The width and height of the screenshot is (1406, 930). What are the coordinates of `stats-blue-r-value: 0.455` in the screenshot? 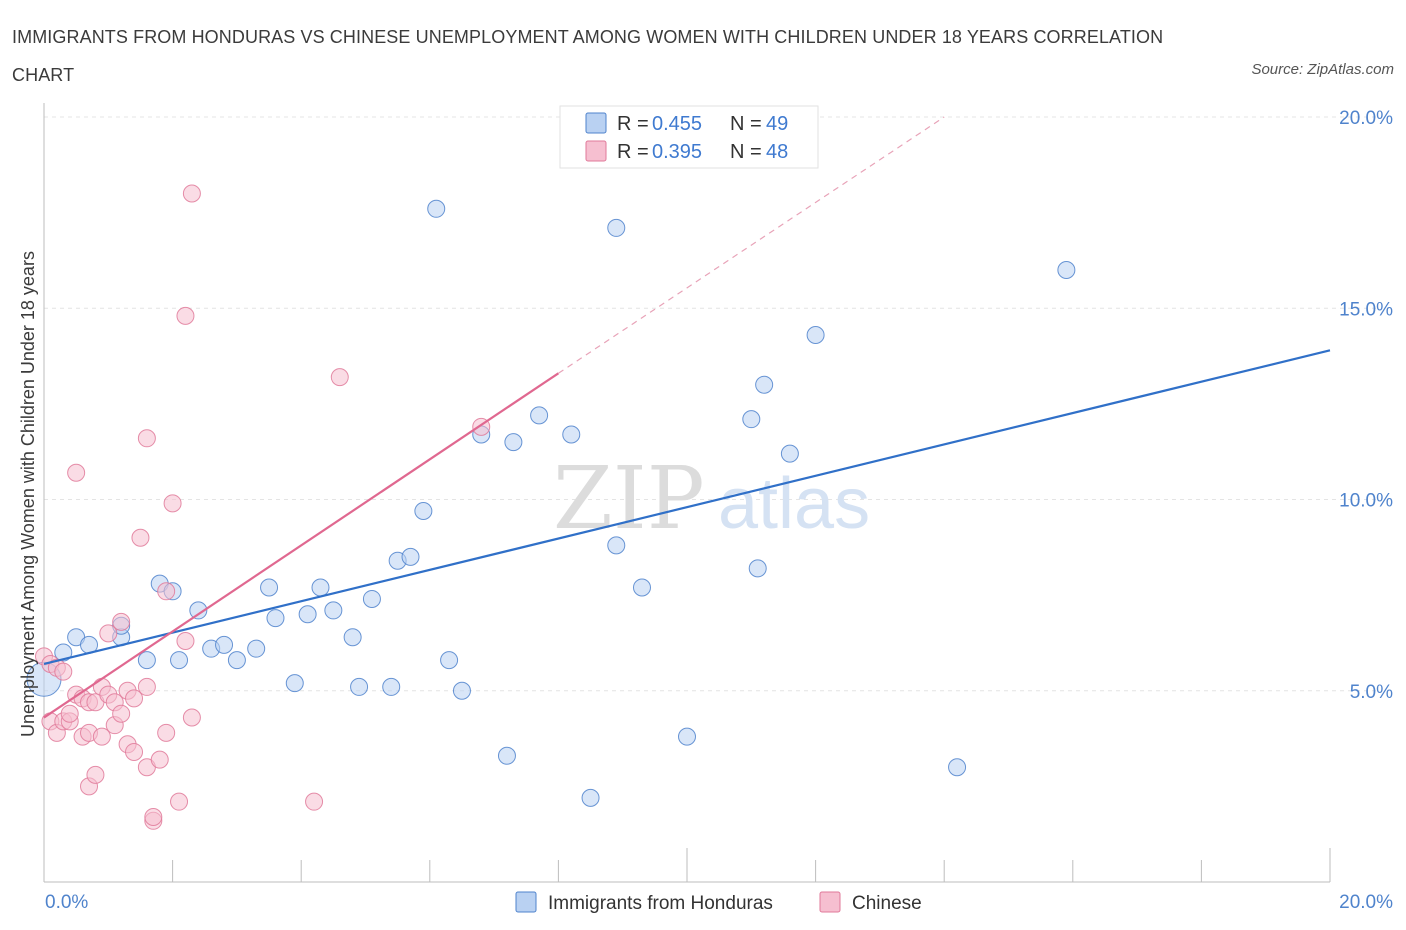 It's located at (677, 124).